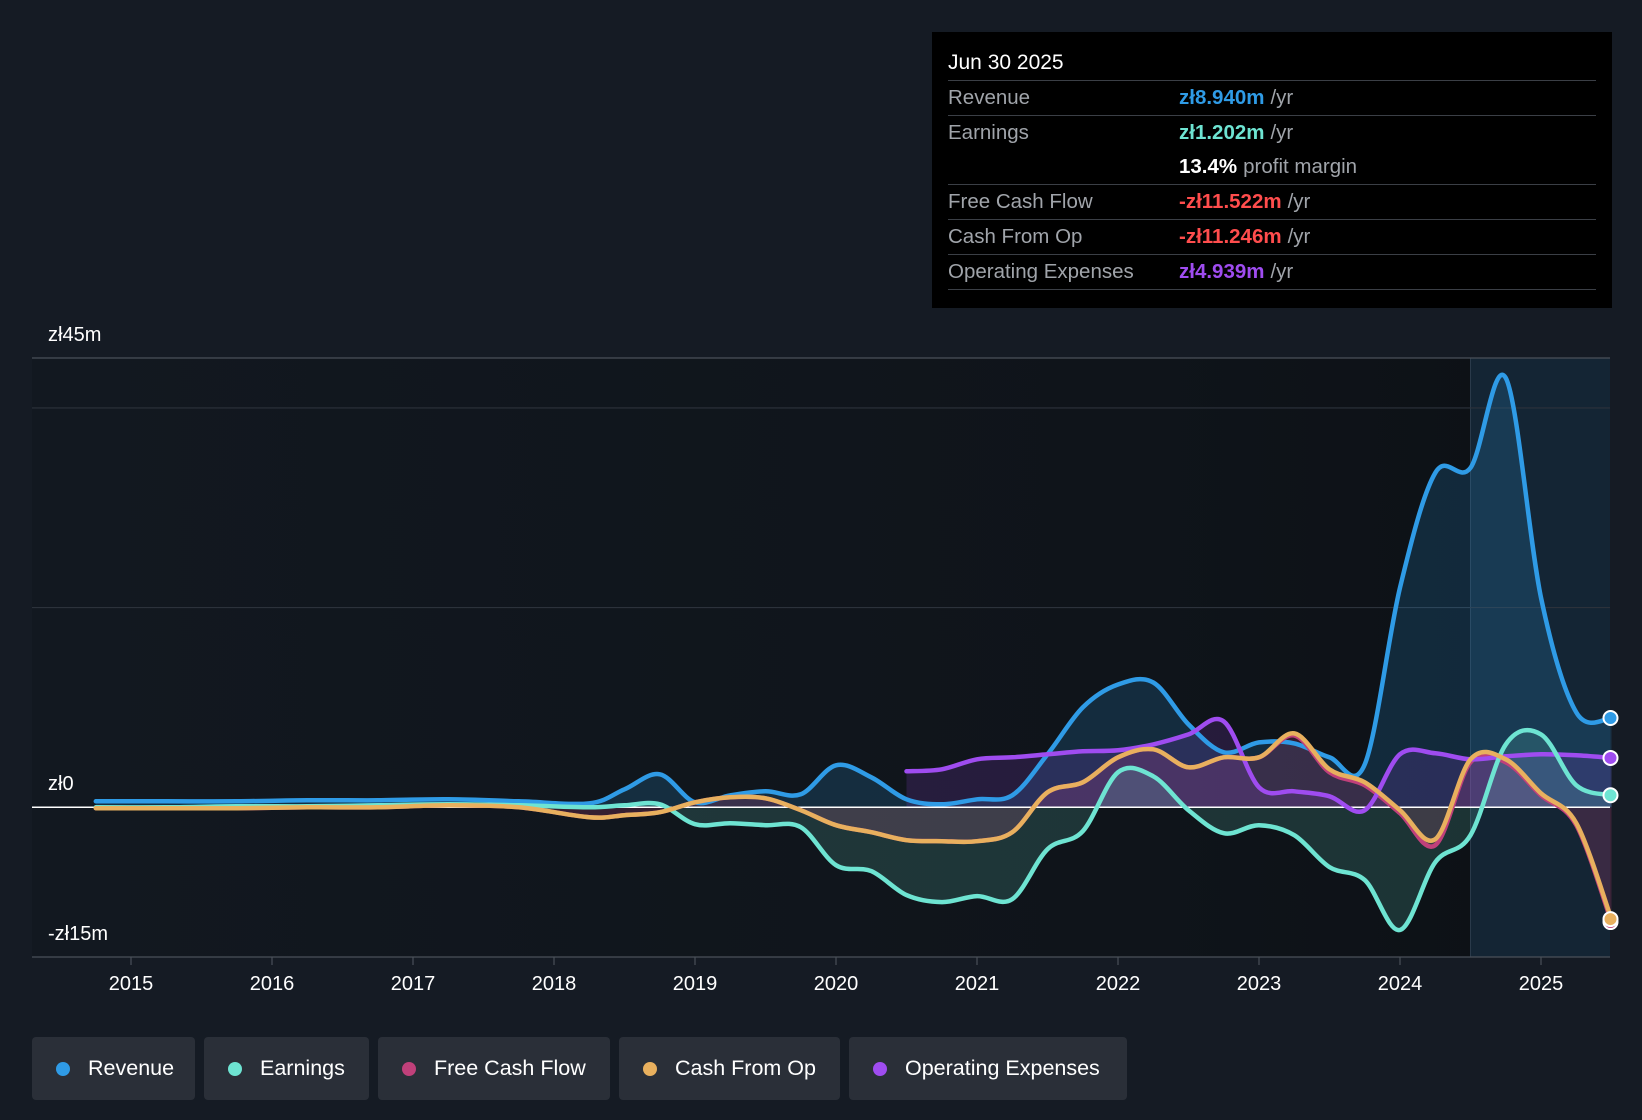  Describe the element at coordinates (413, 984) in the screenshot. I see `x-tick-label: 2017` at that location.